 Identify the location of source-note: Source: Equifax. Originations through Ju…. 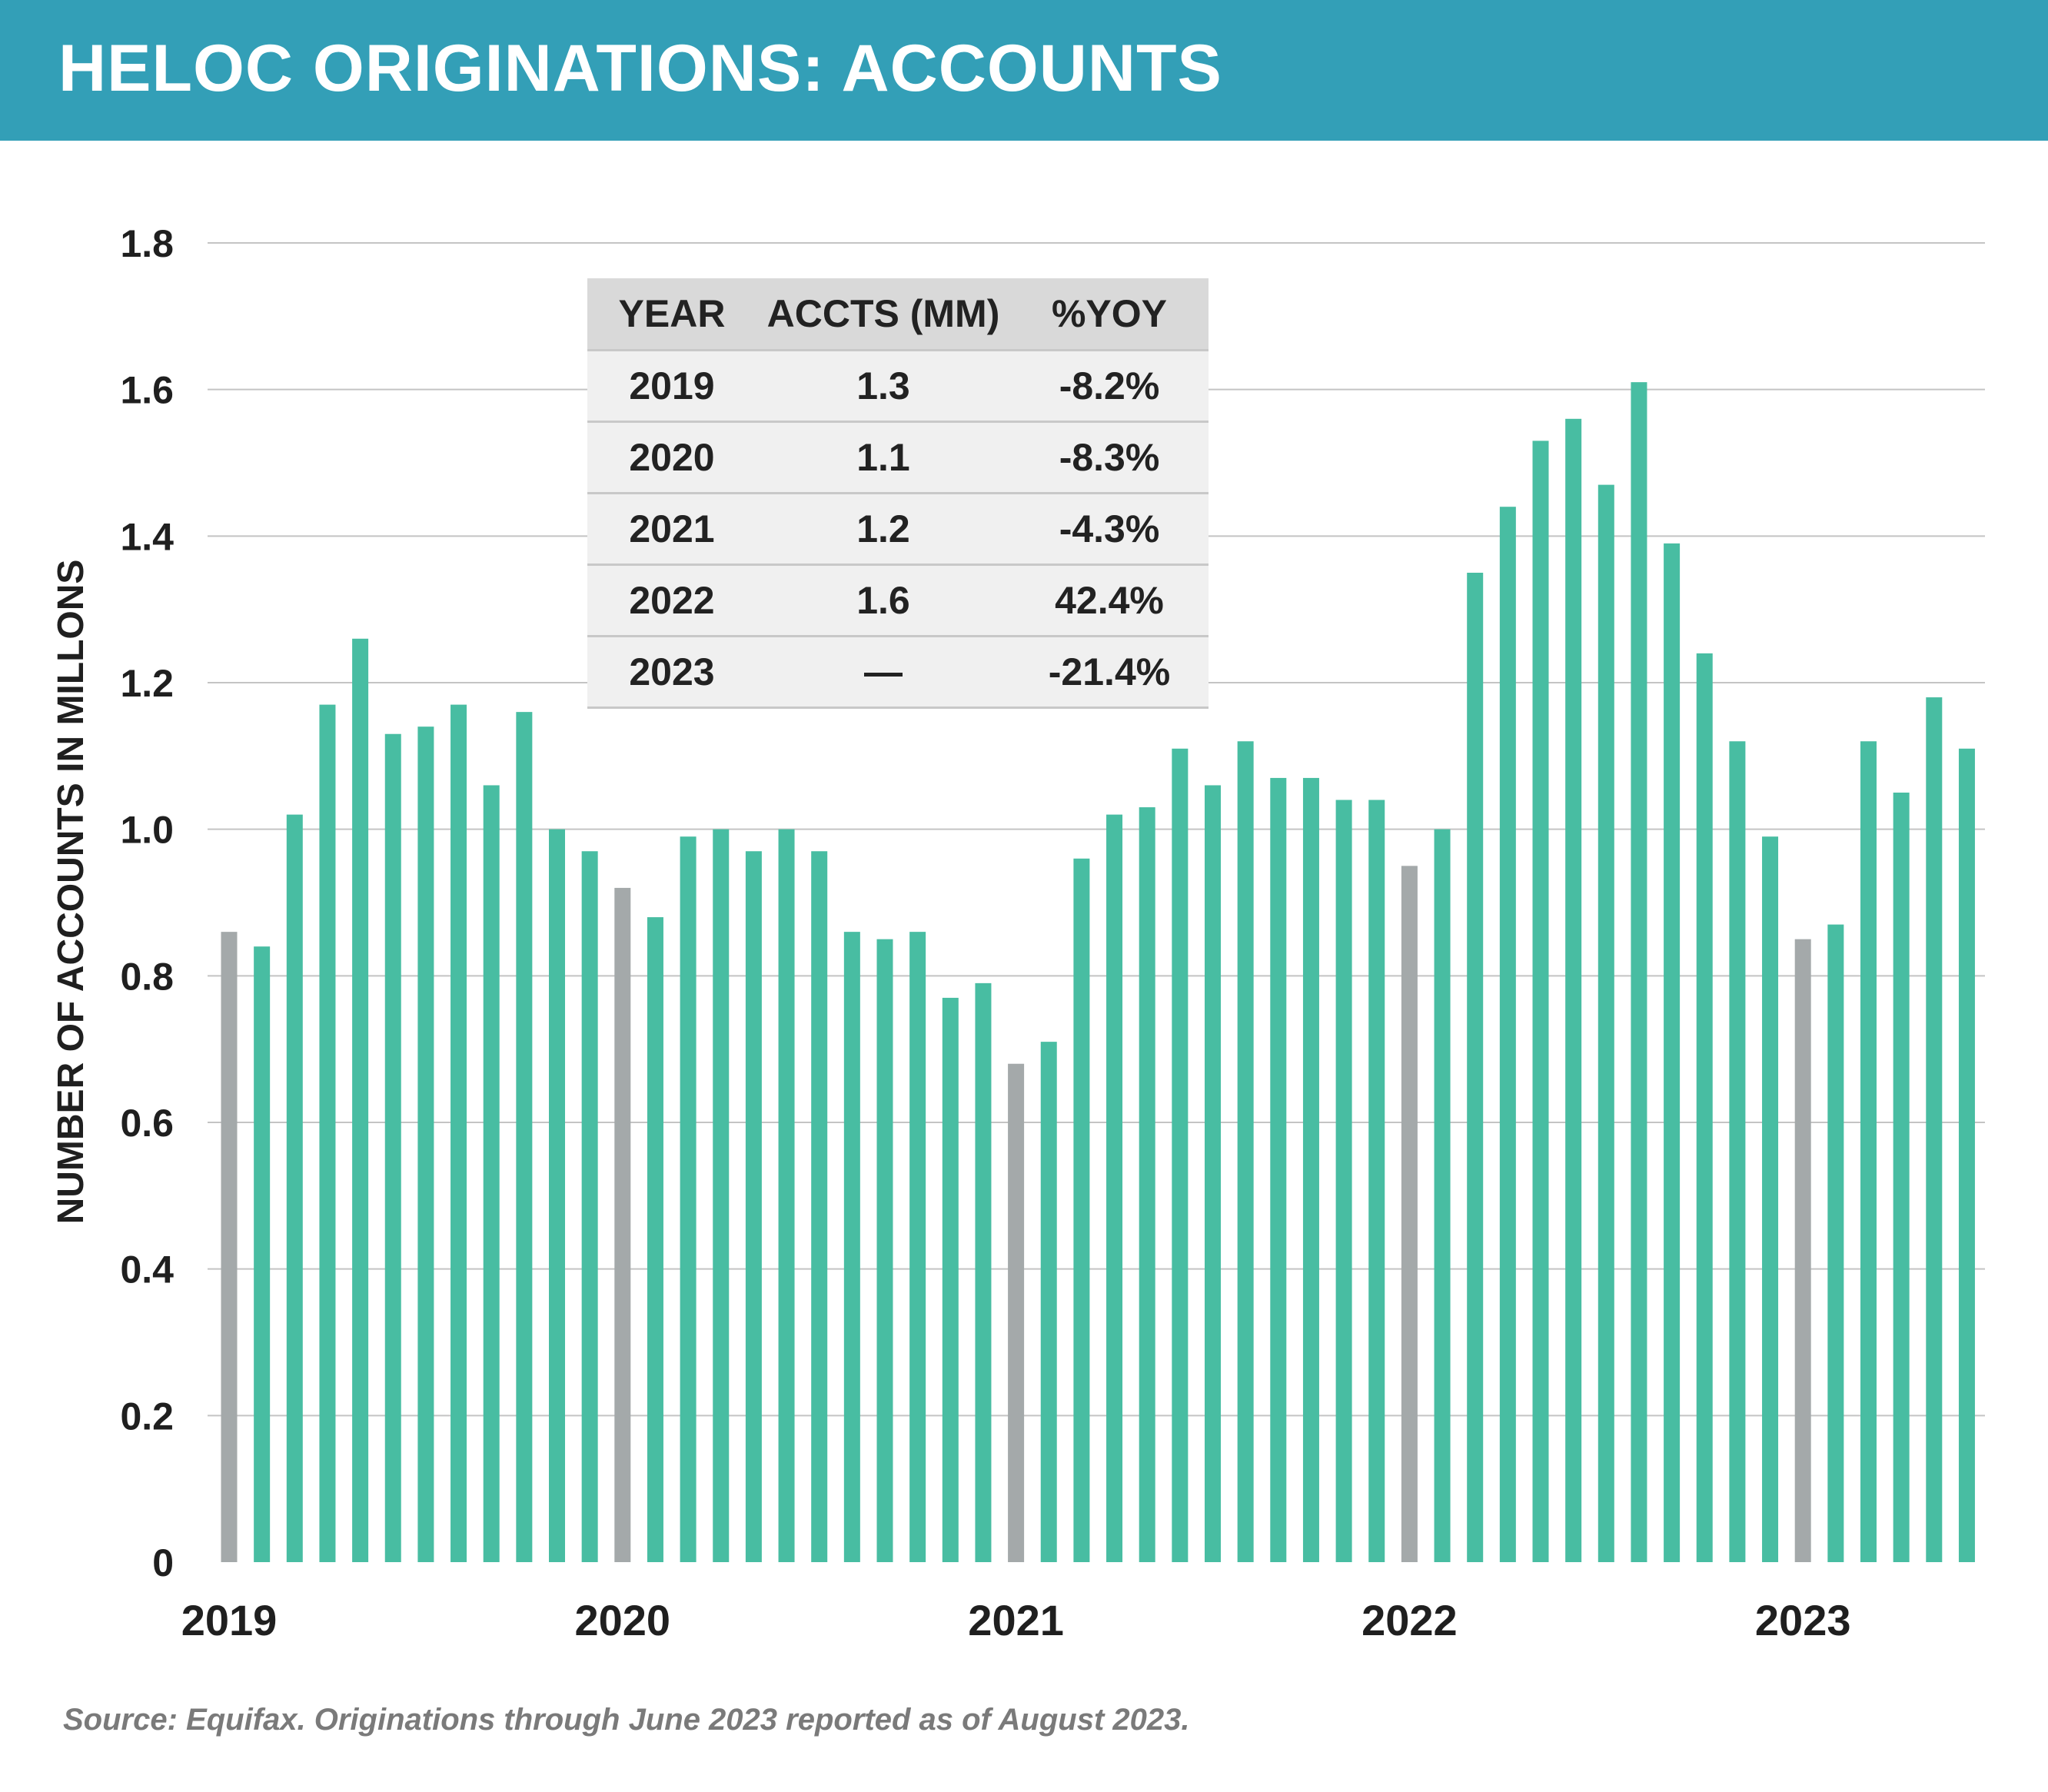
(626, 1720).